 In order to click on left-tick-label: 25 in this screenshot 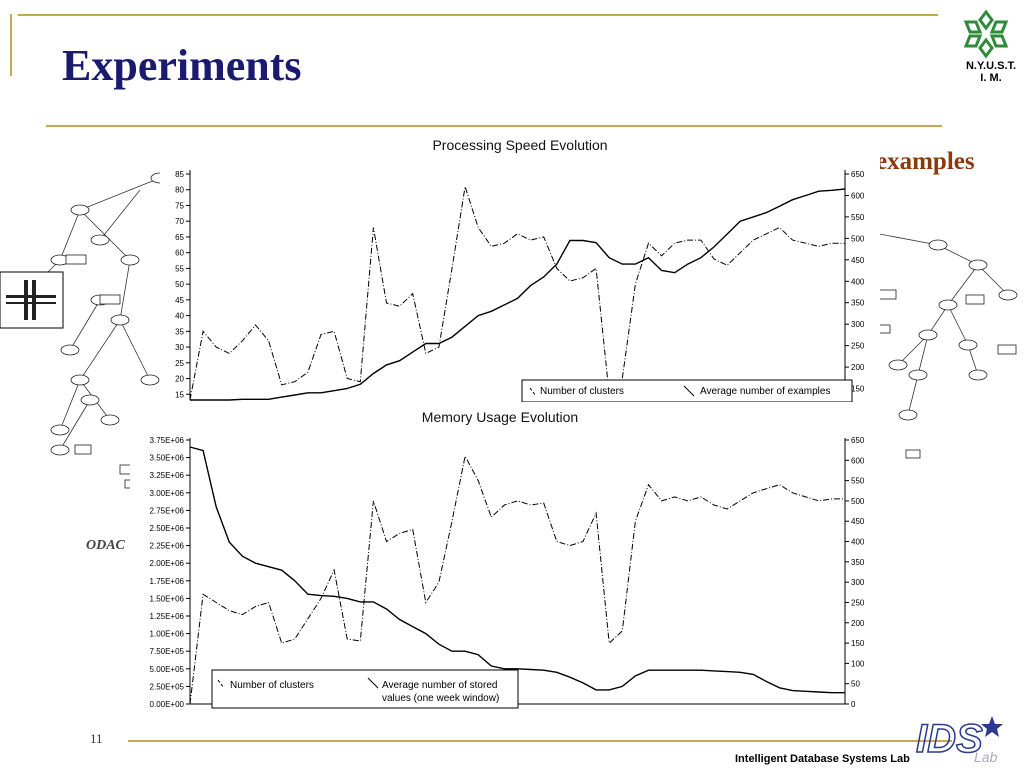, I will do `click(179, 363)`.